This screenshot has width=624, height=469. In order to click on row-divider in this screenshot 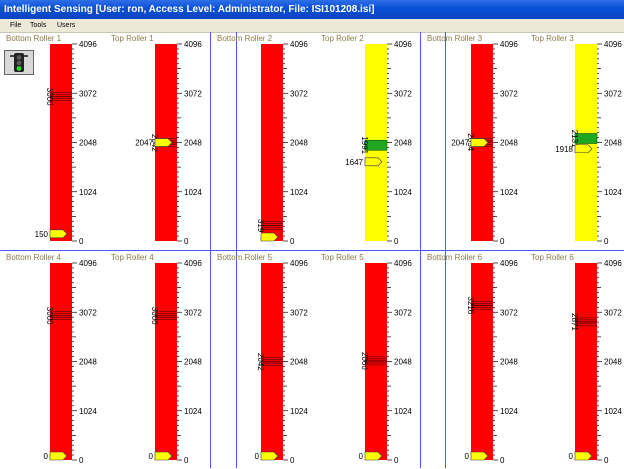, I will do `click(312, 250)`.